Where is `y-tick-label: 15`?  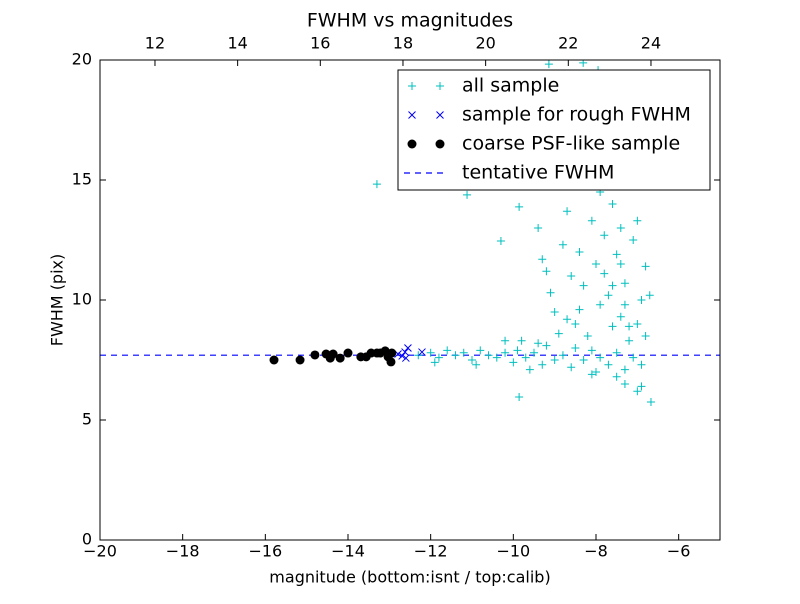 y-tick-label: 15 is located at coordinates (82, 179).